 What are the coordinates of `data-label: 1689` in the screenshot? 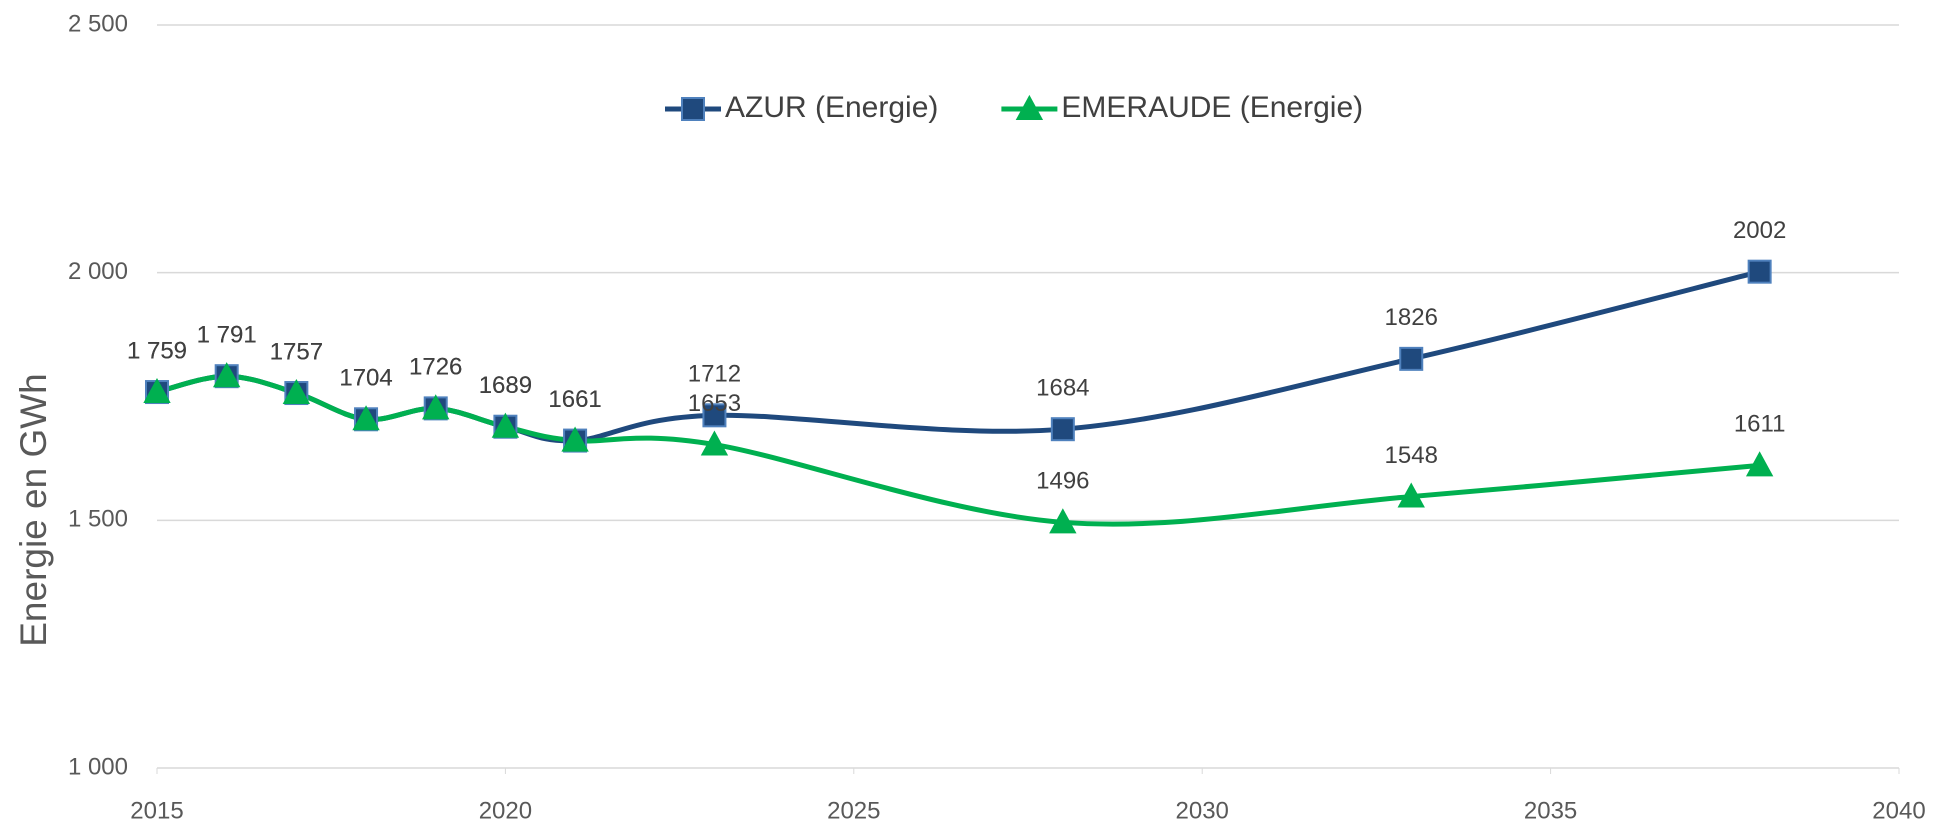 It's located at (505, 385).